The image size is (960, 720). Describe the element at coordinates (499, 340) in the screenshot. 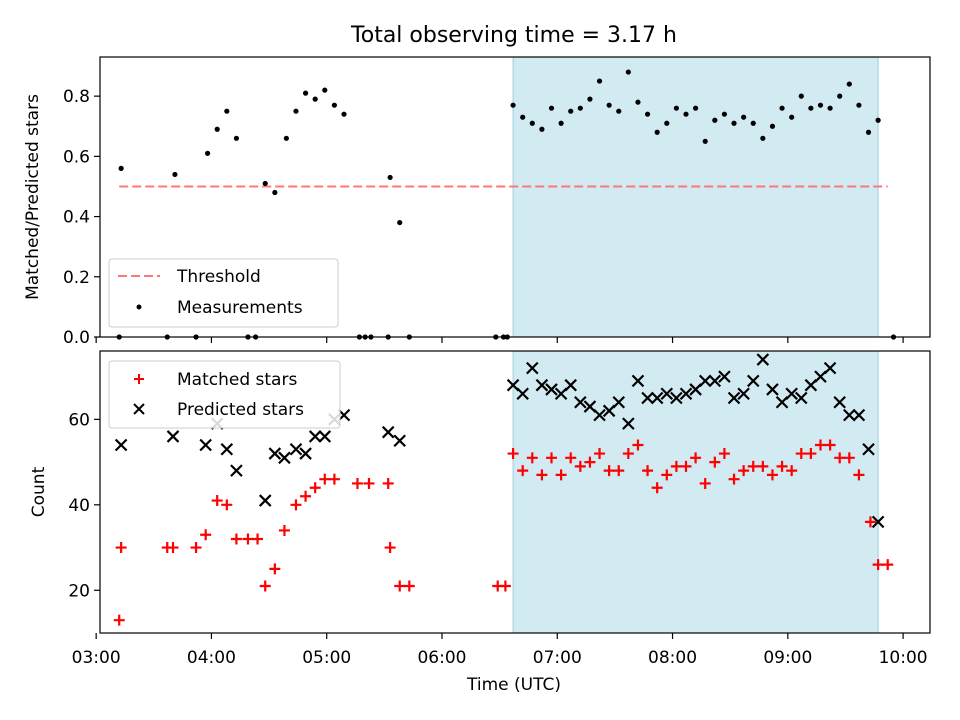

I see `ratio-x-ticks` at that location.